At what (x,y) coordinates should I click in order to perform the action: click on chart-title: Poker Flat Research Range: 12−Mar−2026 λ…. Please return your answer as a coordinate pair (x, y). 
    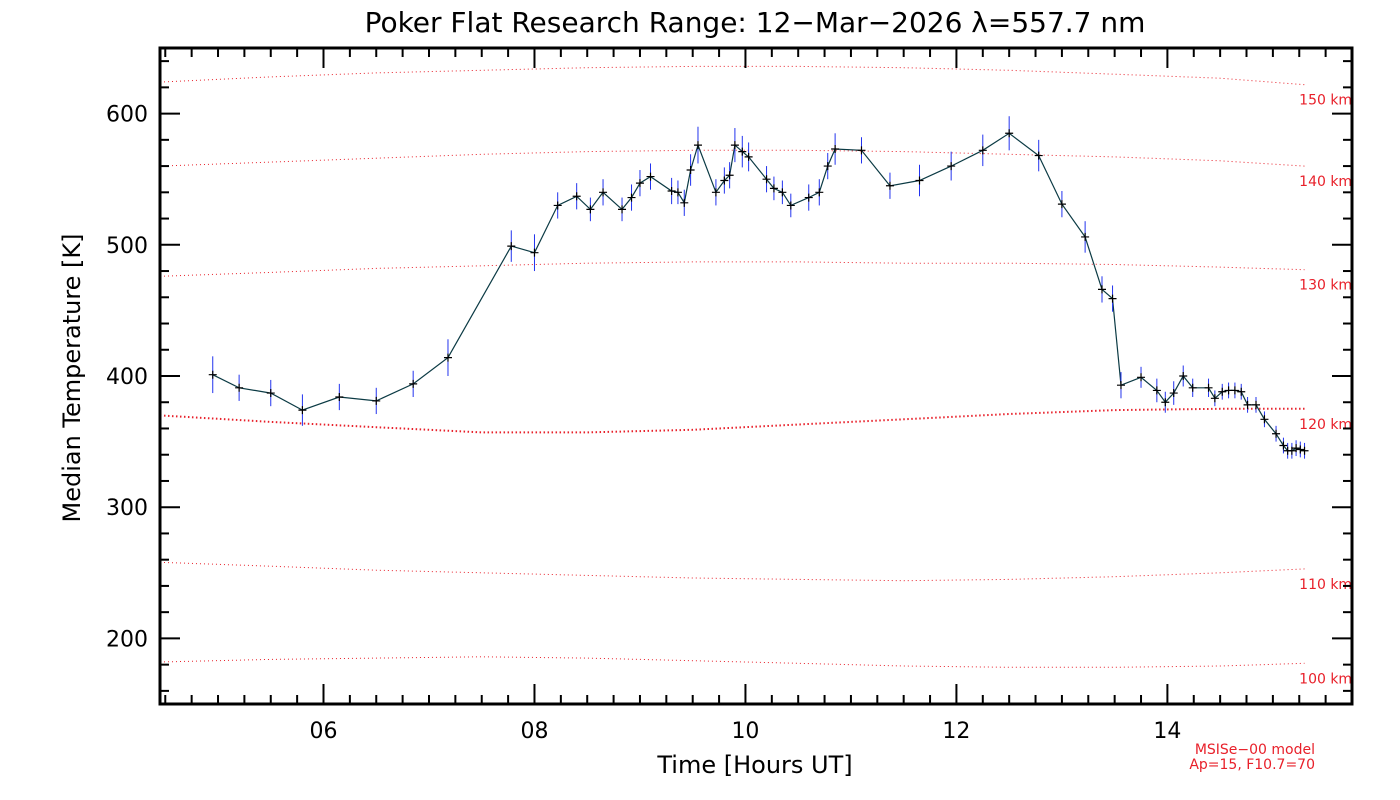
    Looking at the image, I should click on (755, 22).